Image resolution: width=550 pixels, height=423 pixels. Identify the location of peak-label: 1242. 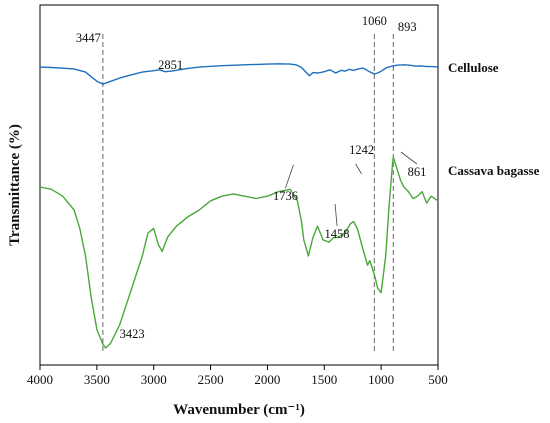
(361, 150).